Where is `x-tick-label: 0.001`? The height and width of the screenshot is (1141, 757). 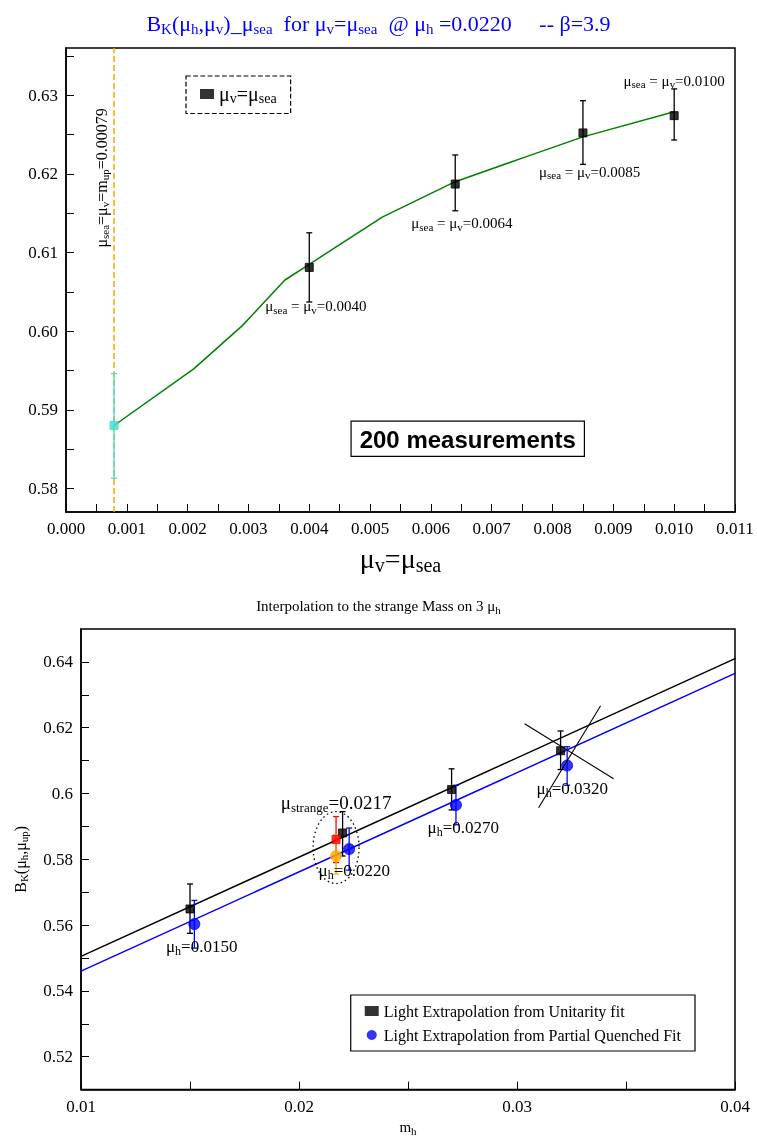
x-tick-label: 0.001 is located at coordinates (126, 528).